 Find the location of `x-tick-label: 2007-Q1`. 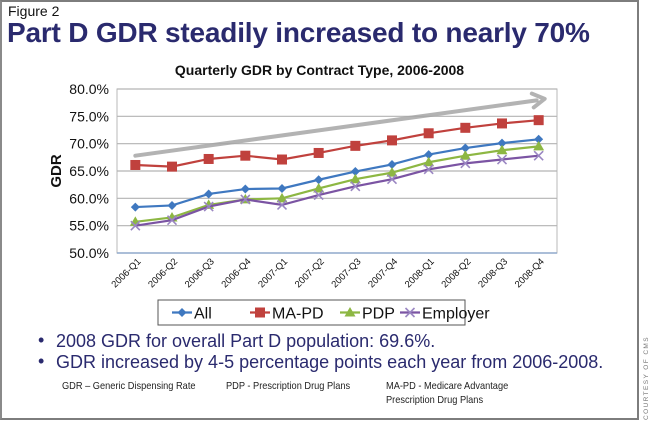

x-tick-label: 2007-Q1 is located at coordinates (273, 273).